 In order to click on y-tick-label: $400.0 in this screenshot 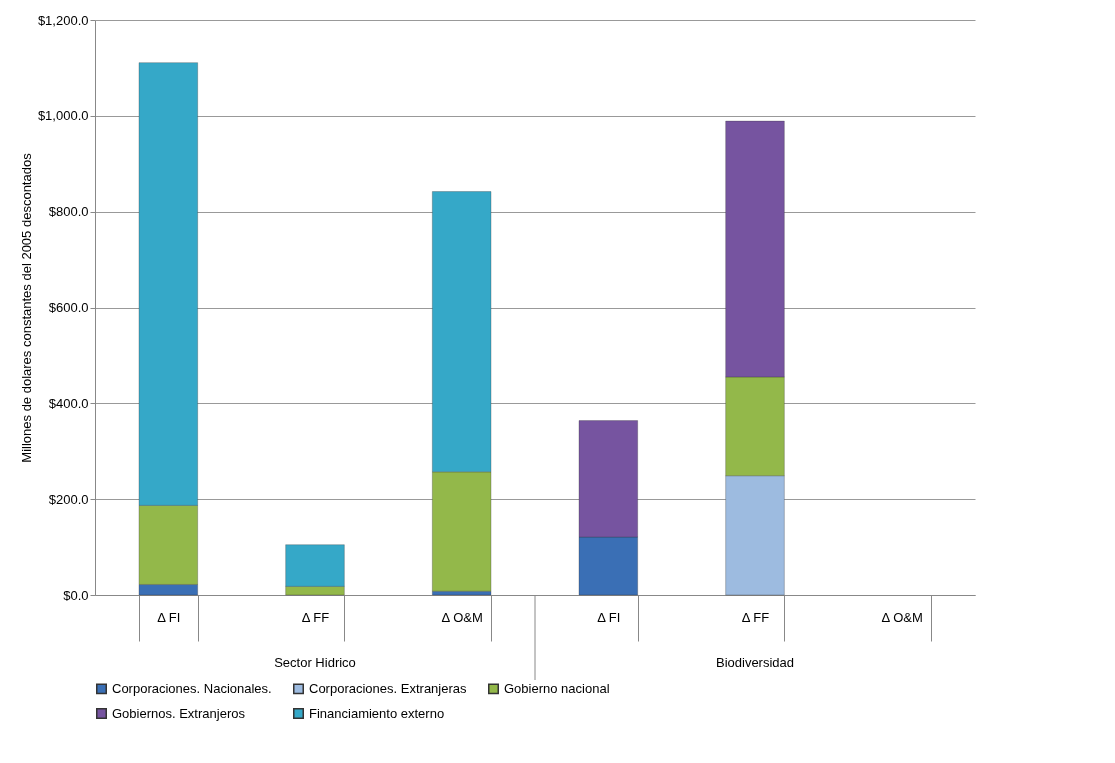, I will do `click(68, 403)`.